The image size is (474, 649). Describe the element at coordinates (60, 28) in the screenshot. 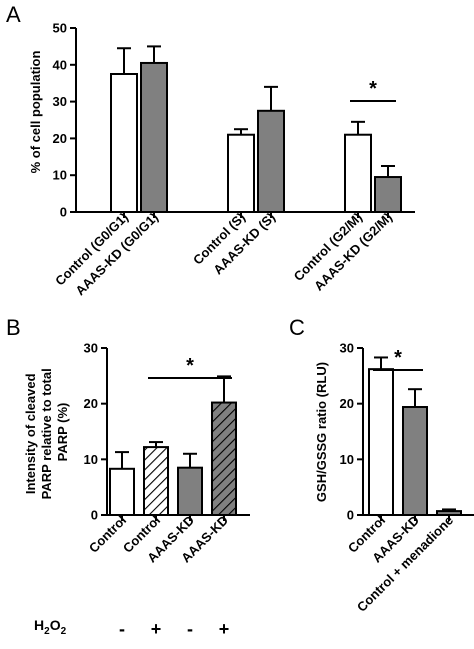

I see `y-tick-label-a: 50` at that location.